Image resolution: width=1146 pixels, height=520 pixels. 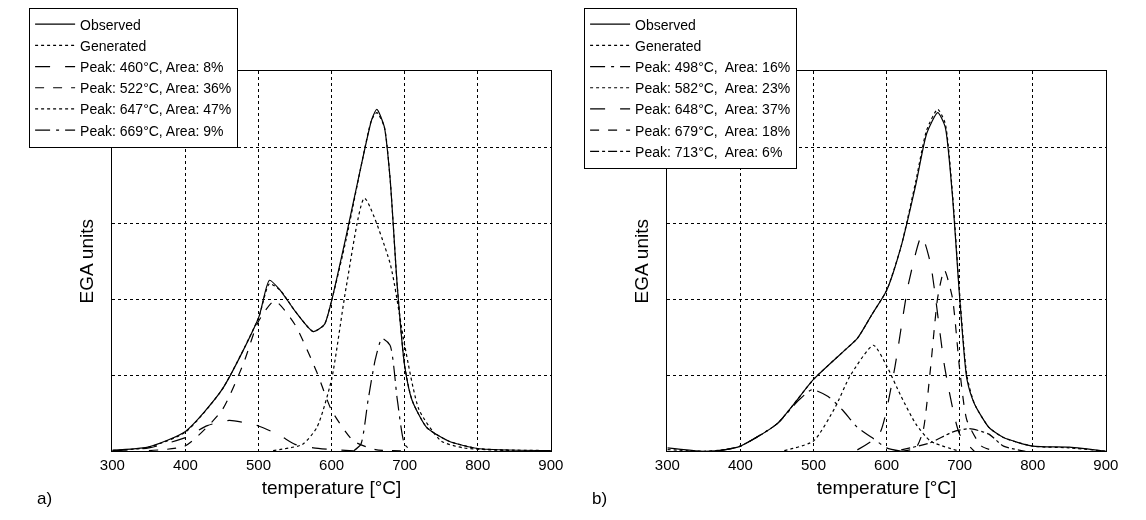 I want to click on legend-label: Peak: 582°C, Area: 23%, so click(x=713, y=88).